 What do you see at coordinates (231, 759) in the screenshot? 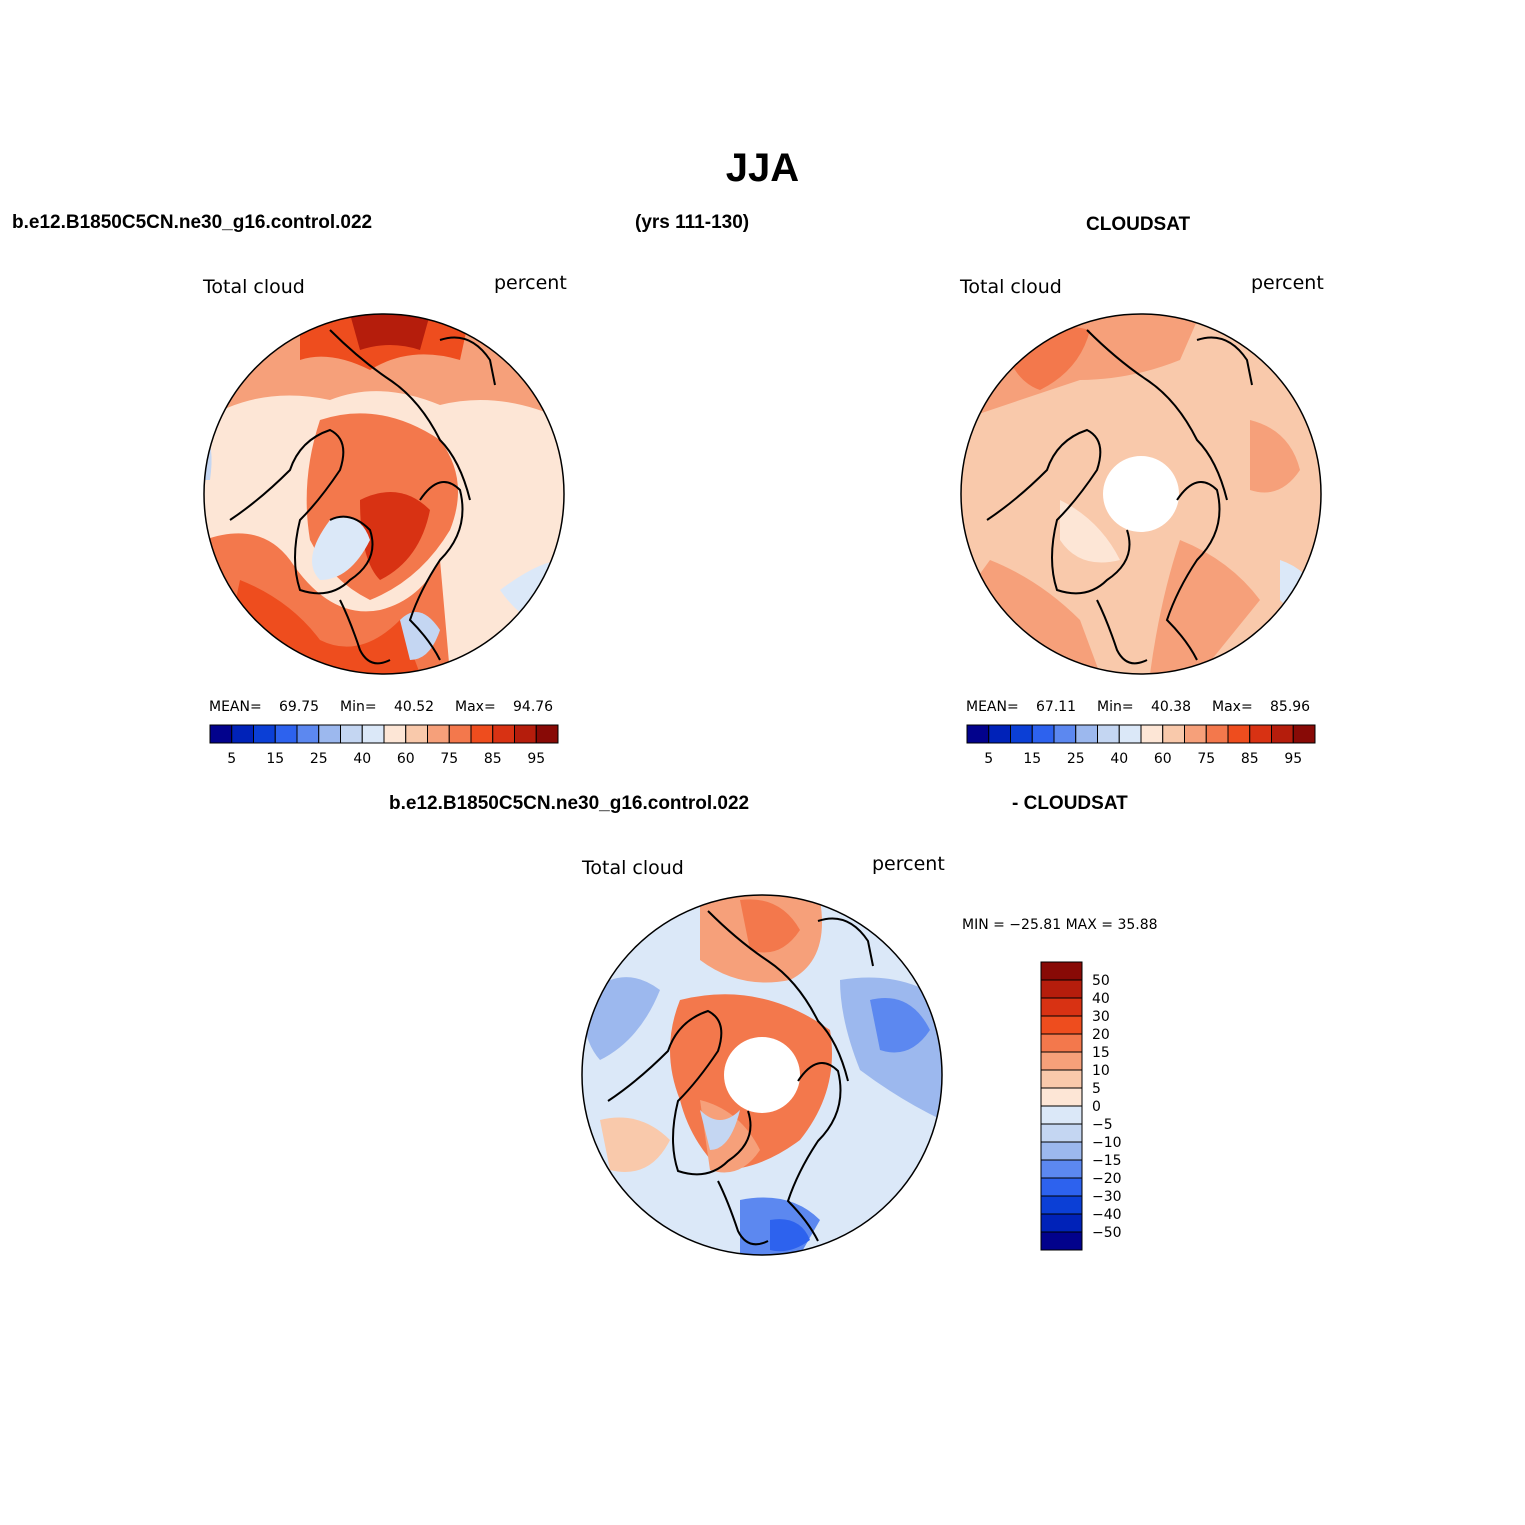
I see `model-colorbar-tick-label: 5` at bounding box center [231, 759].